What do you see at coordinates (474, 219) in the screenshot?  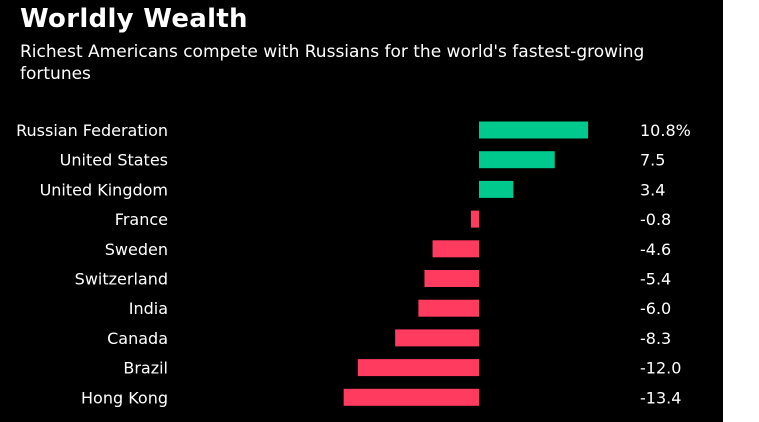 I see `bar-france` at bounding box center [474, 219].